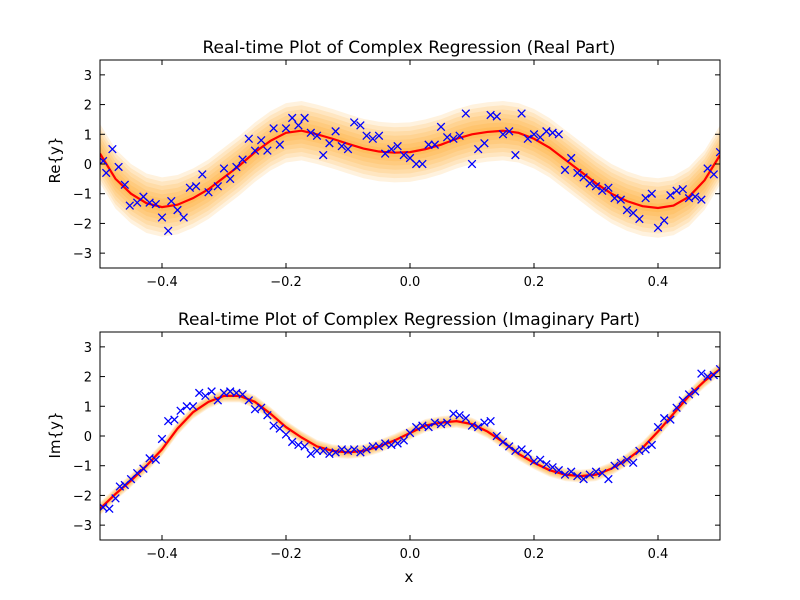 This screenshot has height=600, width=800. What do you see at coordinates (82, 224) in the screenshot?
I see `y-tick-label: −2` at bounding box center [82, 224].